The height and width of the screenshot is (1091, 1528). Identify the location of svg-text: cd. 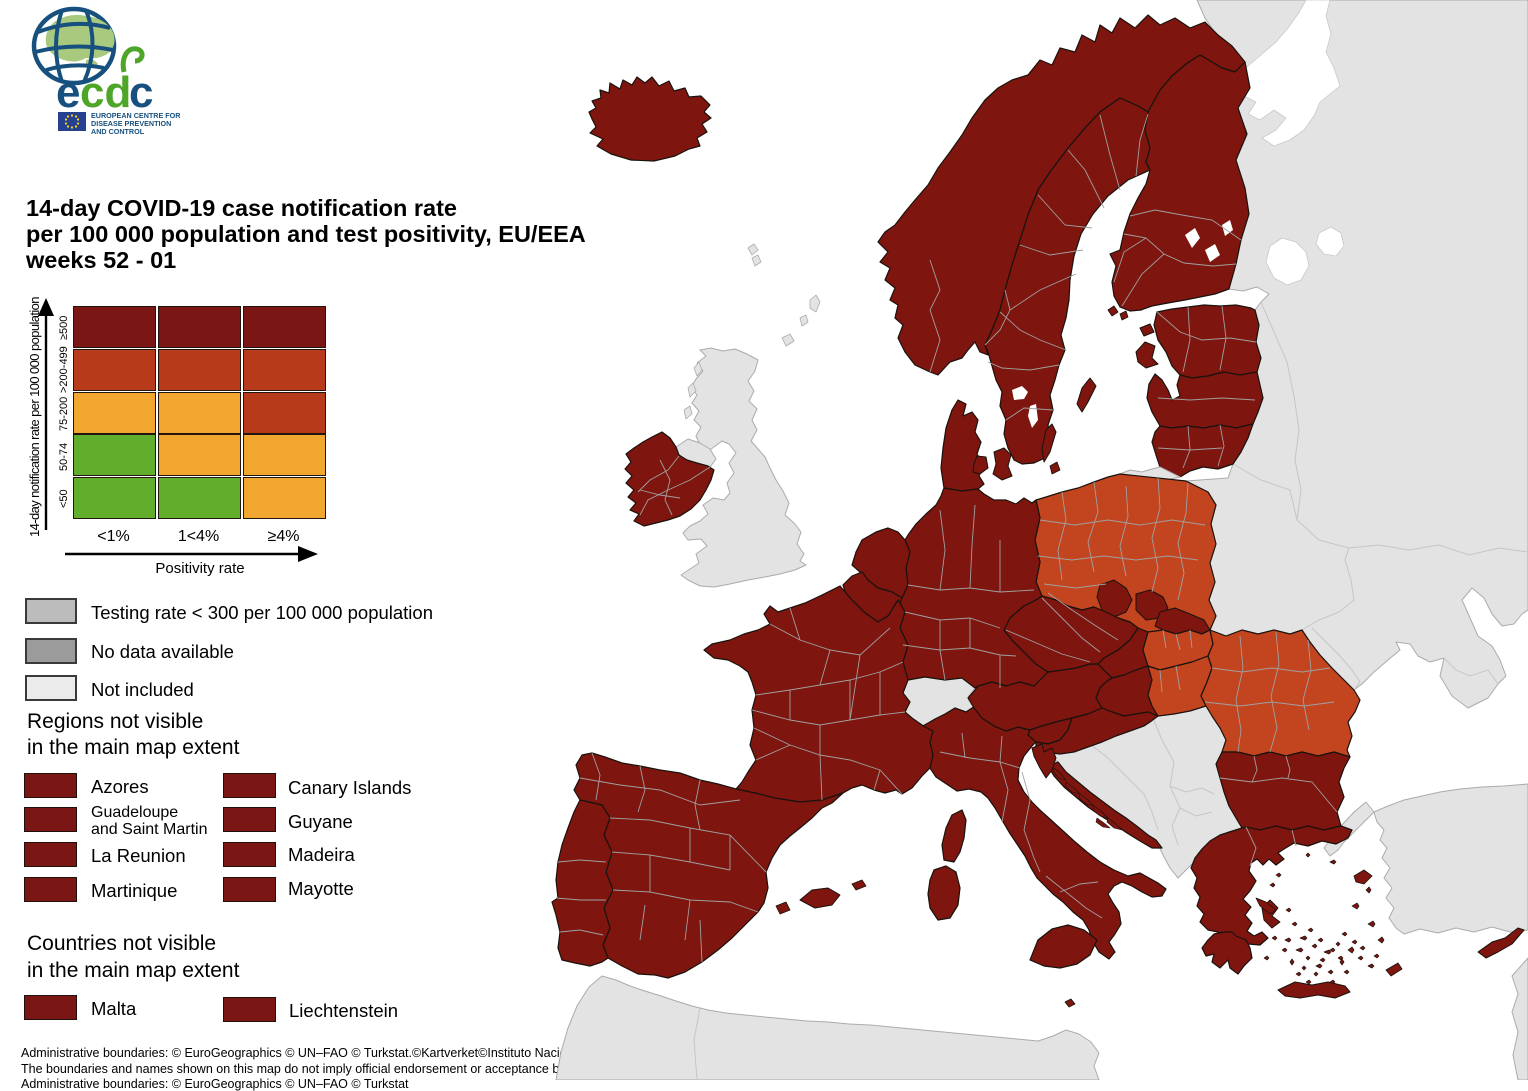
(105, 92).